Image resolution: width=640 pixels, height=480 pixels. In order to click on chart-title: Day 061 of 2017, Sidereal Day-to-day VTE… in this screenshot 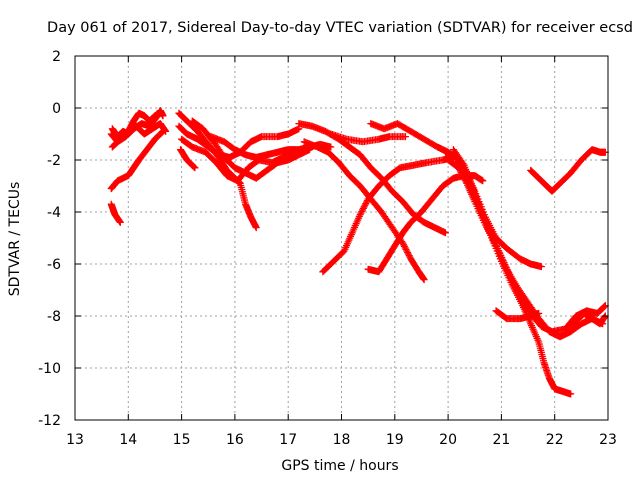, I will do `click(340, 28)`.